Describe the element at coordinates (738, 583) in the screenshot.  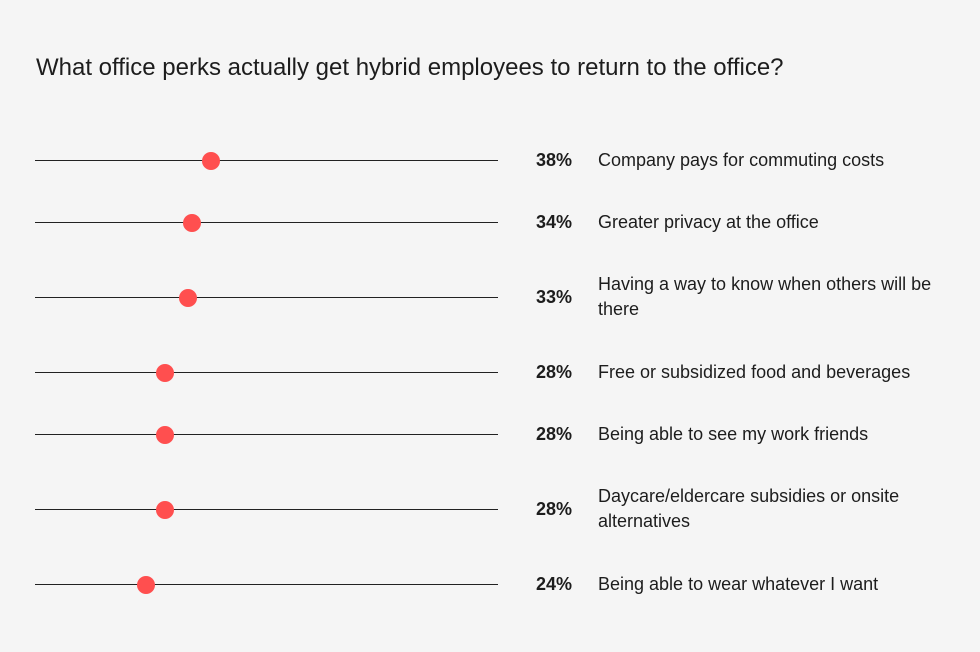
I see `category-label: Being able to wear whatever I want` at that location.